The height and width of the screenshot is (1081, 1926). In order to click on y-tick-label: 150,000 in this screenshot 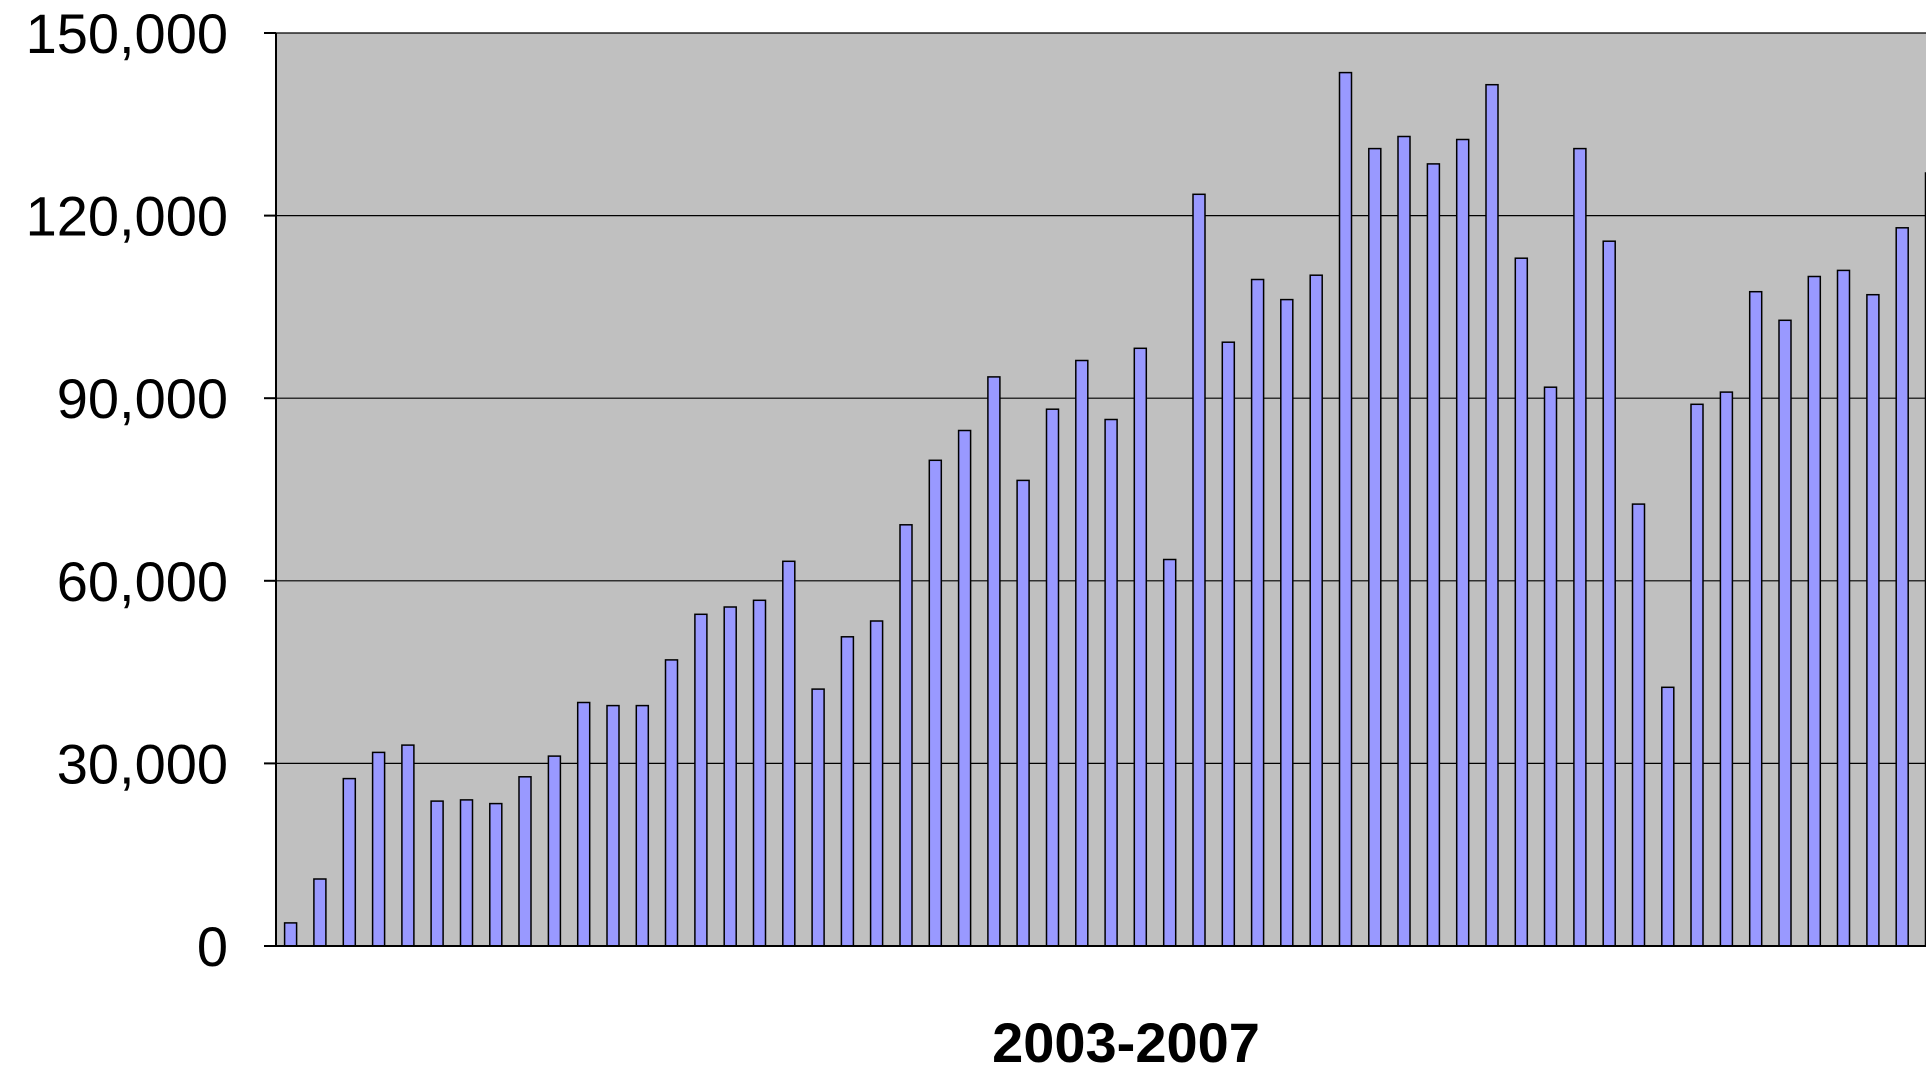, I will do `click(127, 33)`.